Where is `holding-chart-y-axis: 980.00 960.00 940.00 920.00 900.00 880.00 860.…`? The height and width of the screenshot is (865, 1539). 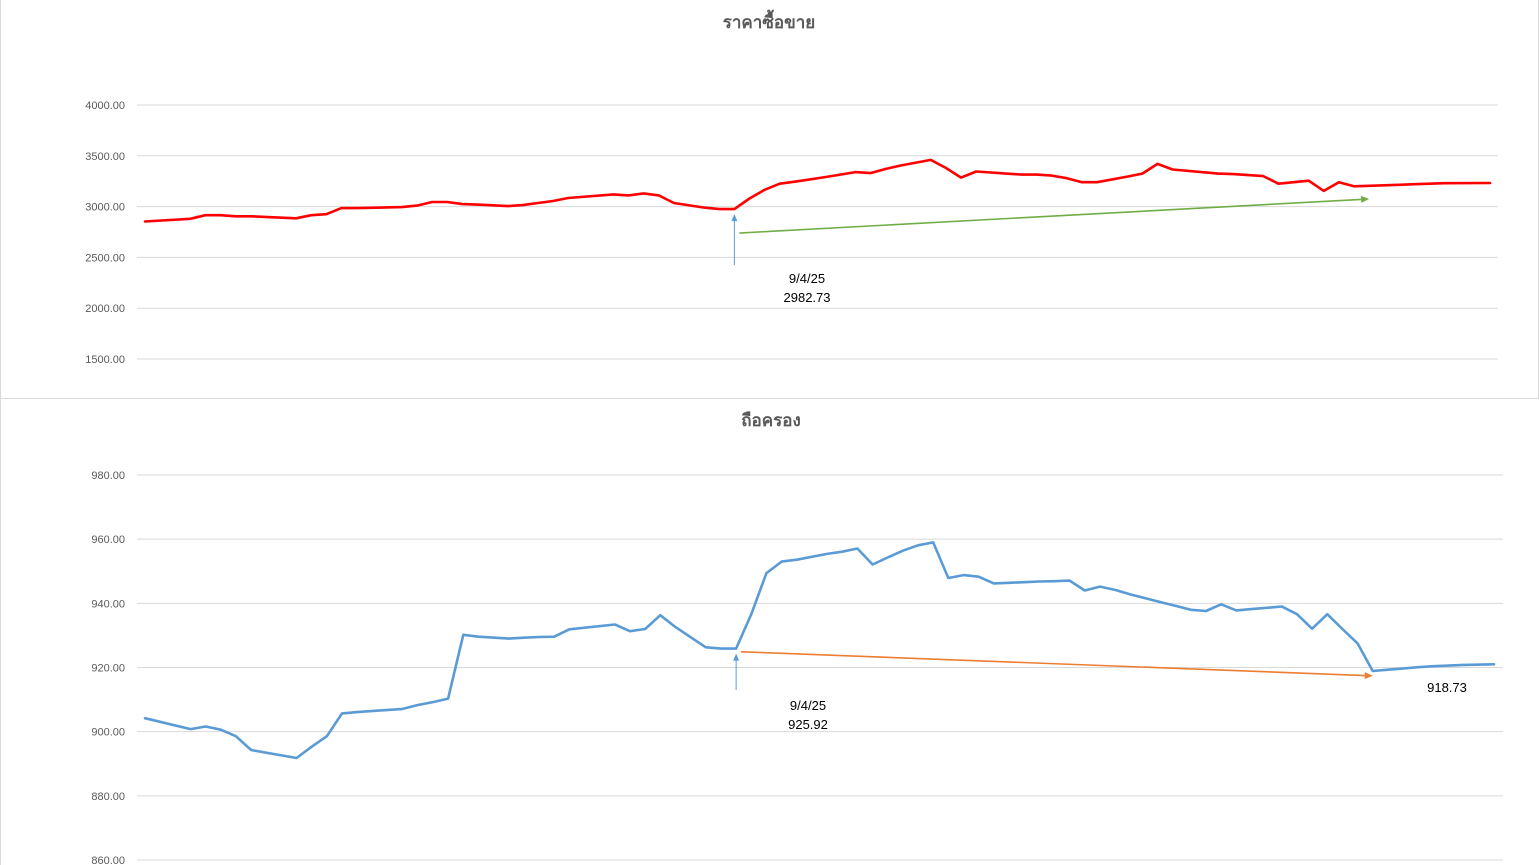 holding-chart-y-axis: 980.00 960.00 940.00 920.00 900.00 880.00 860.… is located at coordinates (108, 667).